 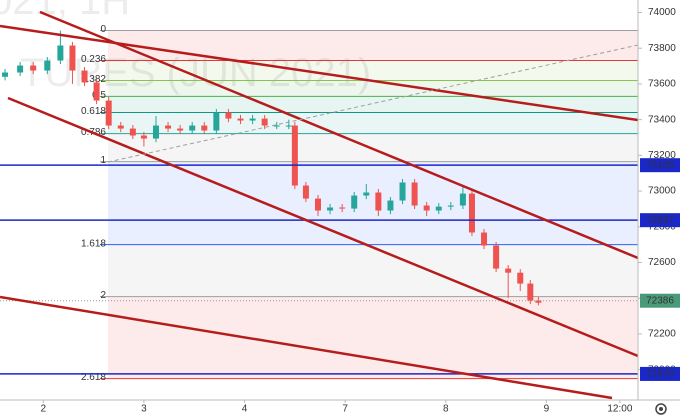 What do you see at coordinates (65, 11) in the screenshot?
I see `watermark: 021, 1H` at bounding box center [65, 11].